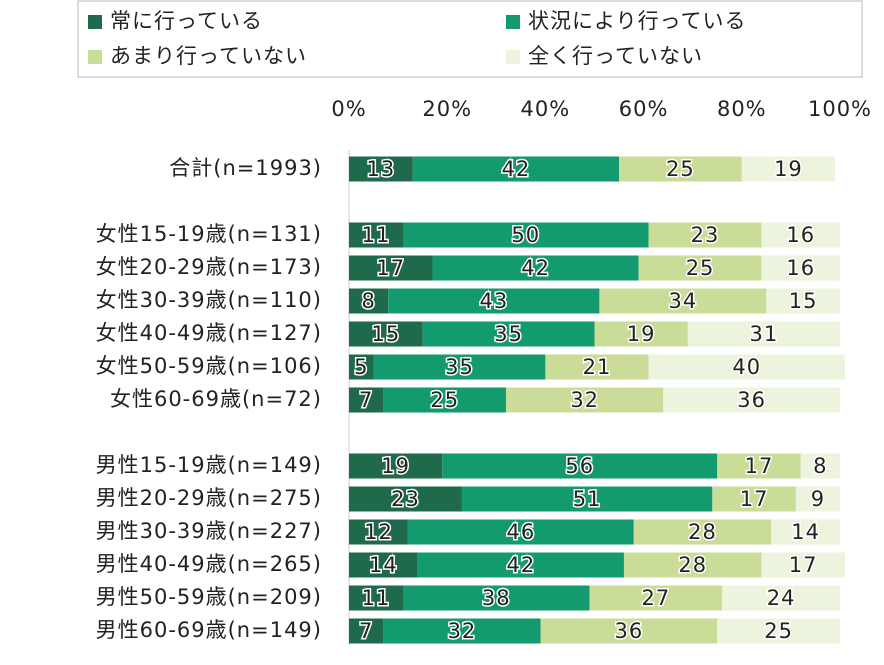 The width and height of the screenshot is (884, 665). I want to click on value-label: 34, so click(683, 301).